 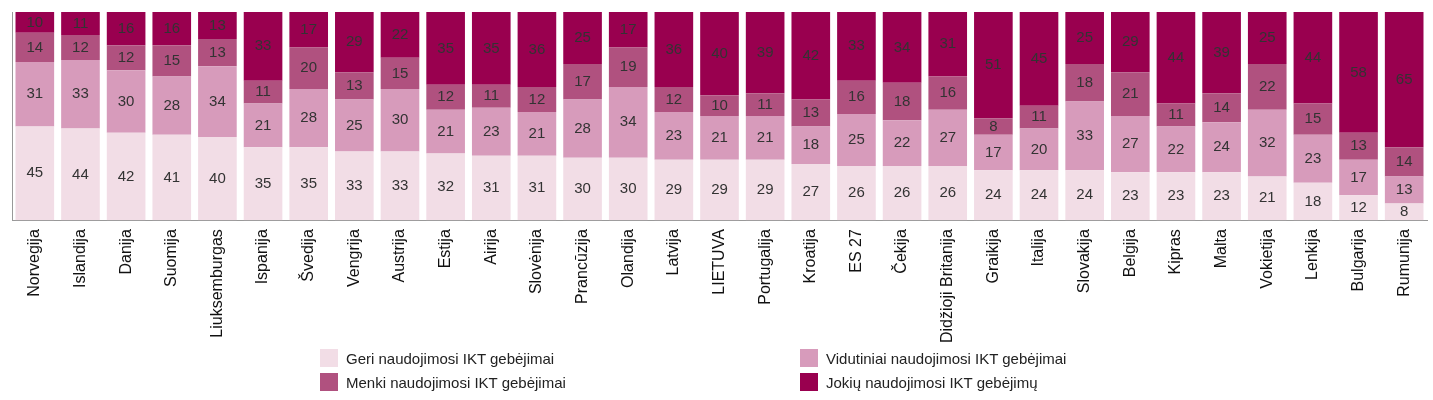 I want to click on data-label: 42, so click(x=811, y=54).